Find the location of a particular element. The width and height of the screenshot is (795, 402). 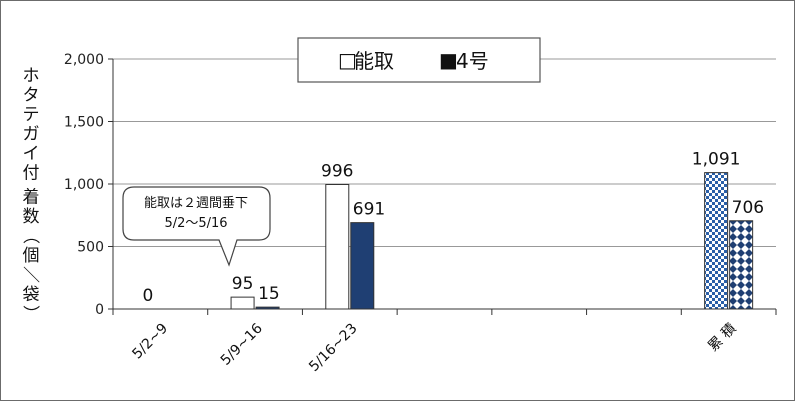

legend-box is located at coordinates (419, 60).